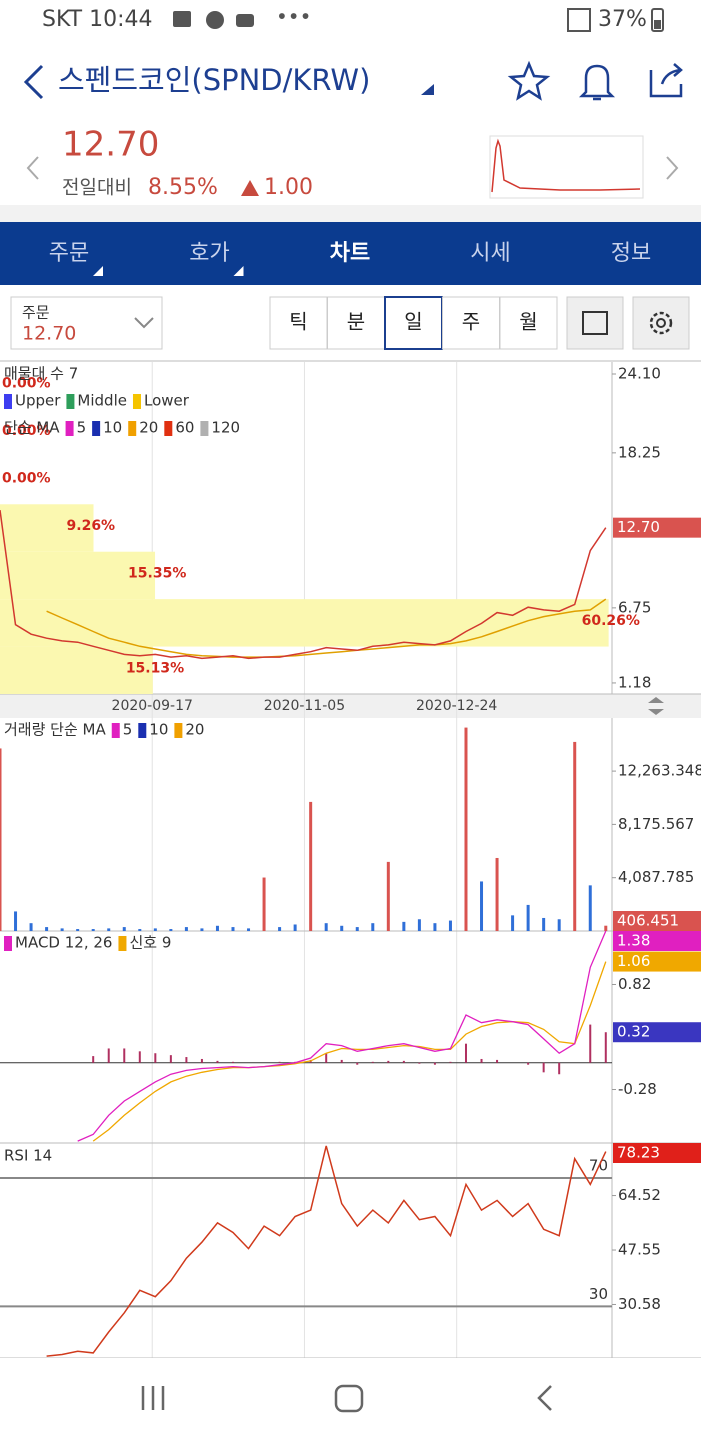  Describe the element at coordinates (288, 187) in the screenshot. I see `change-abs: 1.00` at that location.